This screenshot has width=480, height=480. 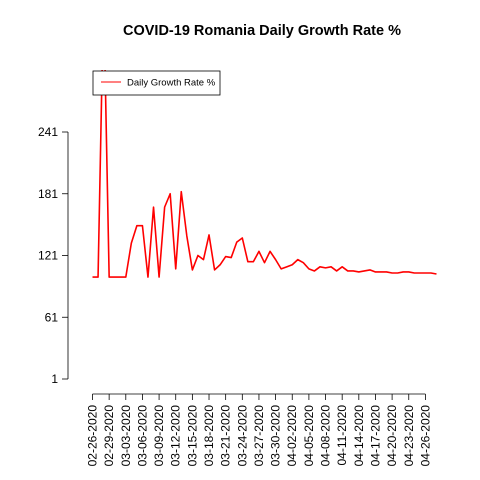 What do you see at coordinates (242, 436) in the screenshot?
I see `x-tick-label: 03-24-2020` at bounding box center [242, 436].